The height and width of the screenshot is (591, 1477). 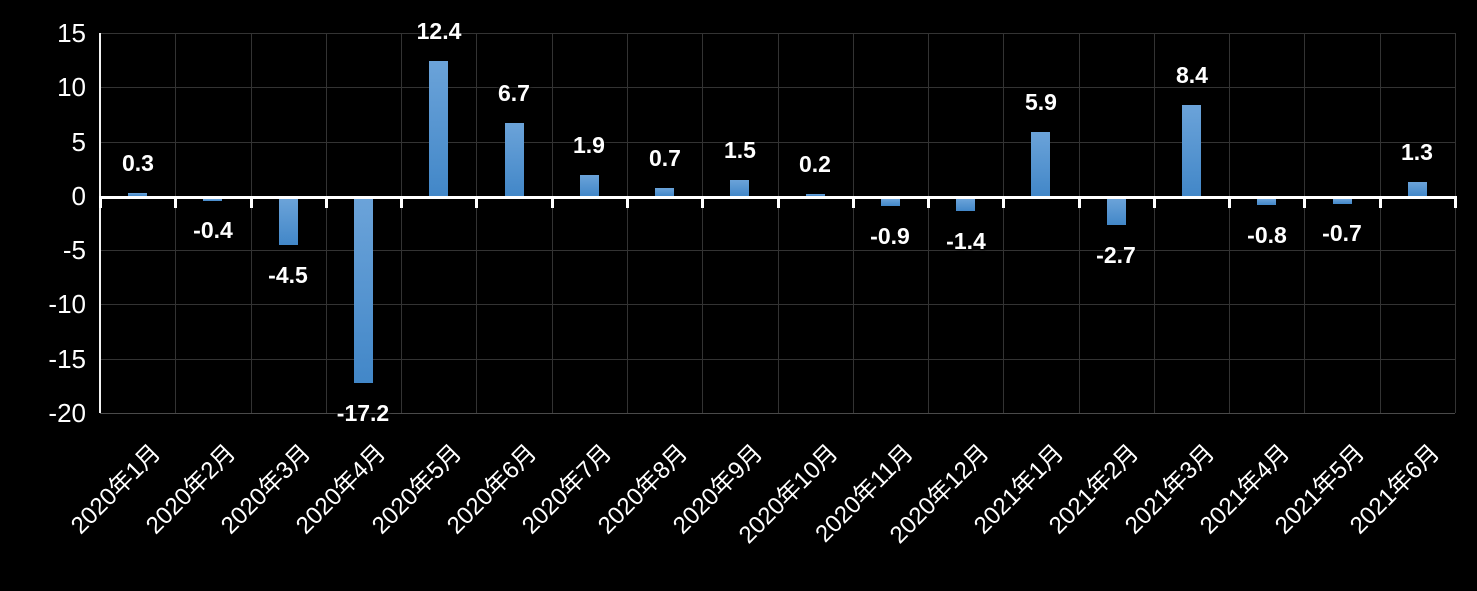 I want to click on y-tick-label: -10, so click(x=67, y=304).